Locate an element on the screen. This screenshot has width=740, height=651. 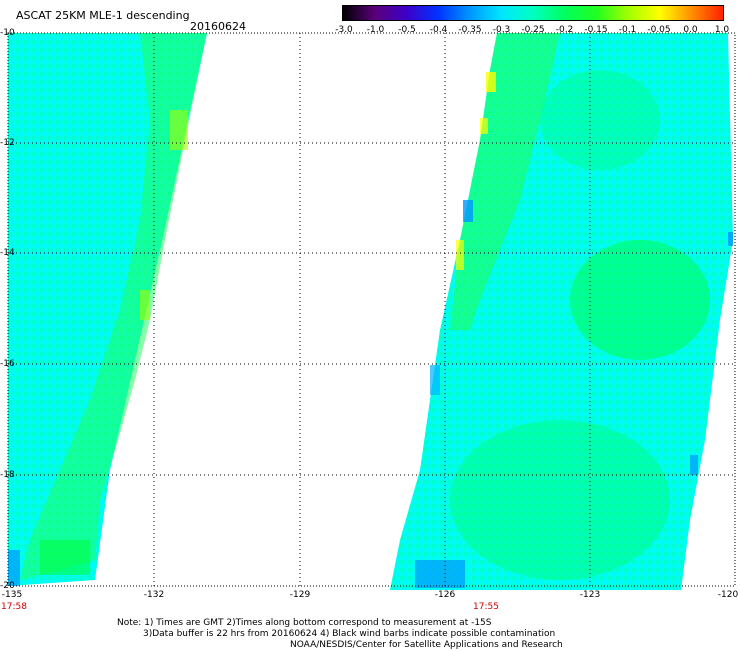
lat-label: -20 is located at coordinates (7, 586).